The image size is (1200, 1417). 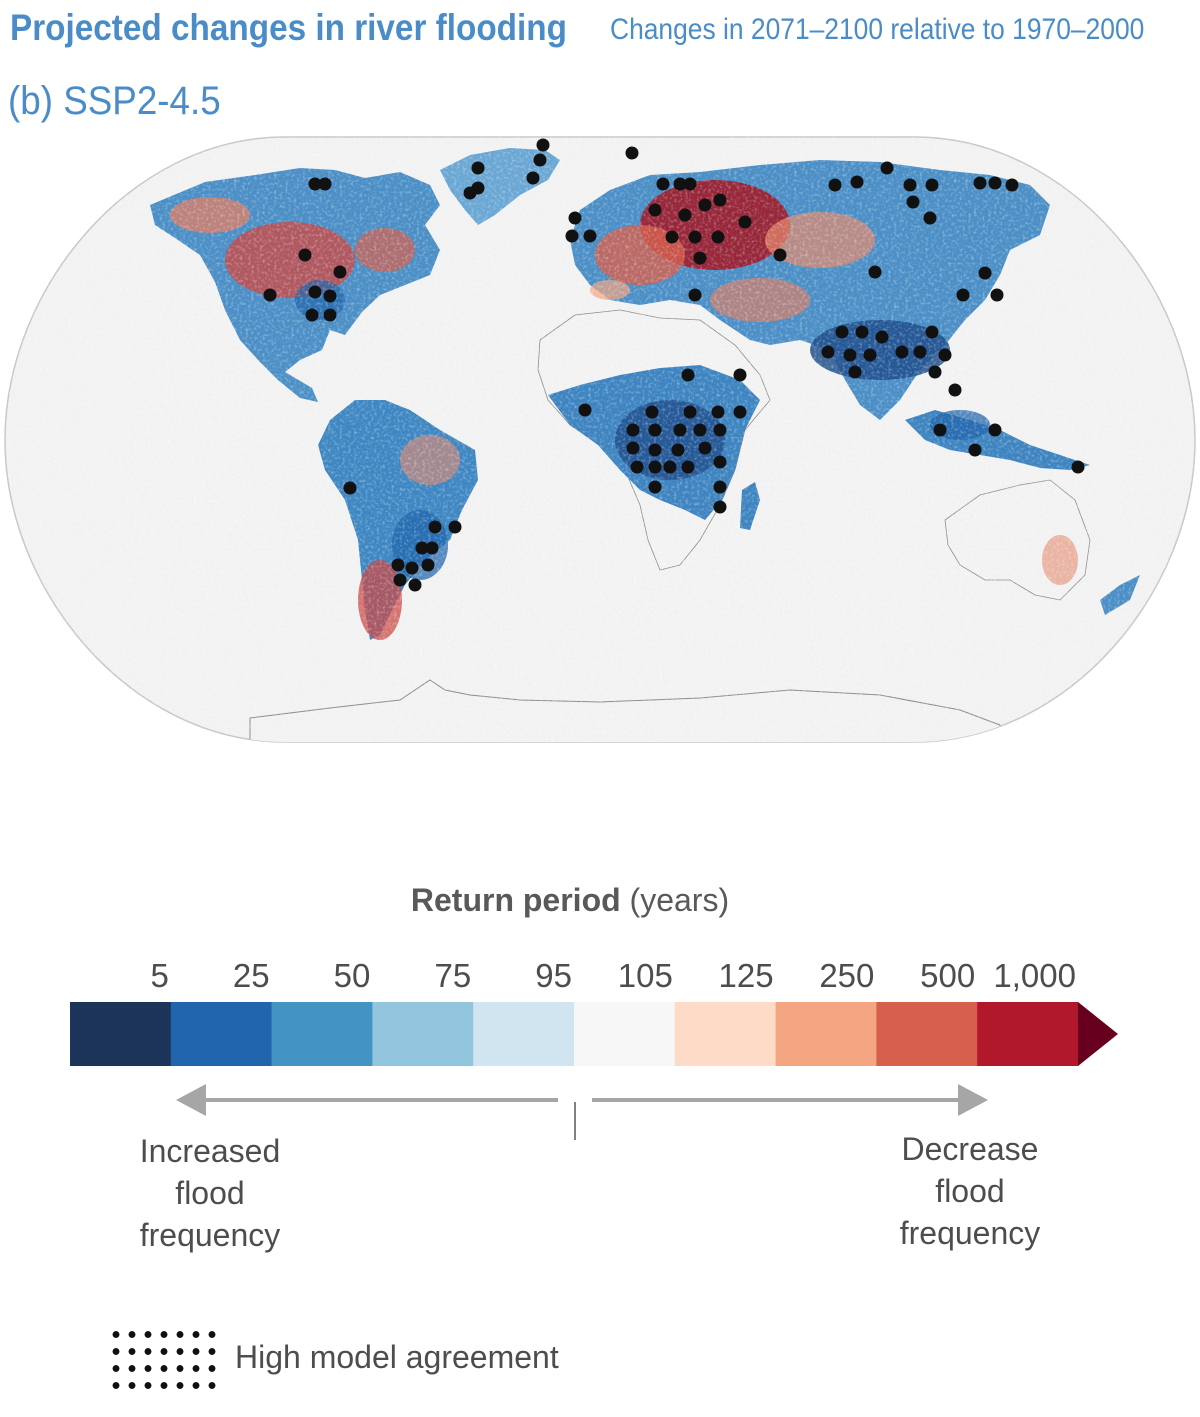 I want to click on colorbar-tick-label: 105, so click(x=645, y=975).